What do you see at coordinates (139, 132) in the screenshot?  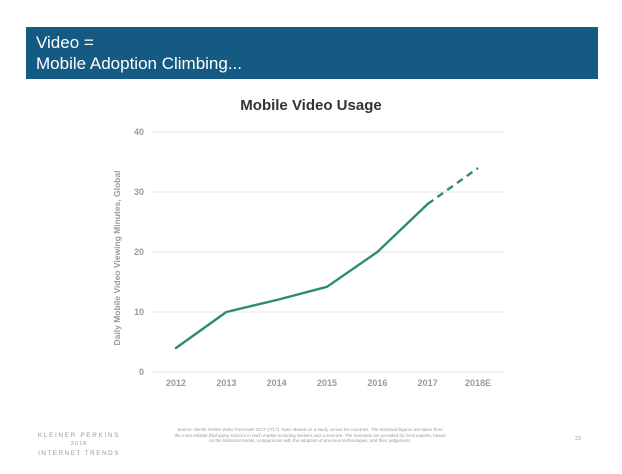 I see `y-tick-label: 40` at bounding box center [139, 132].